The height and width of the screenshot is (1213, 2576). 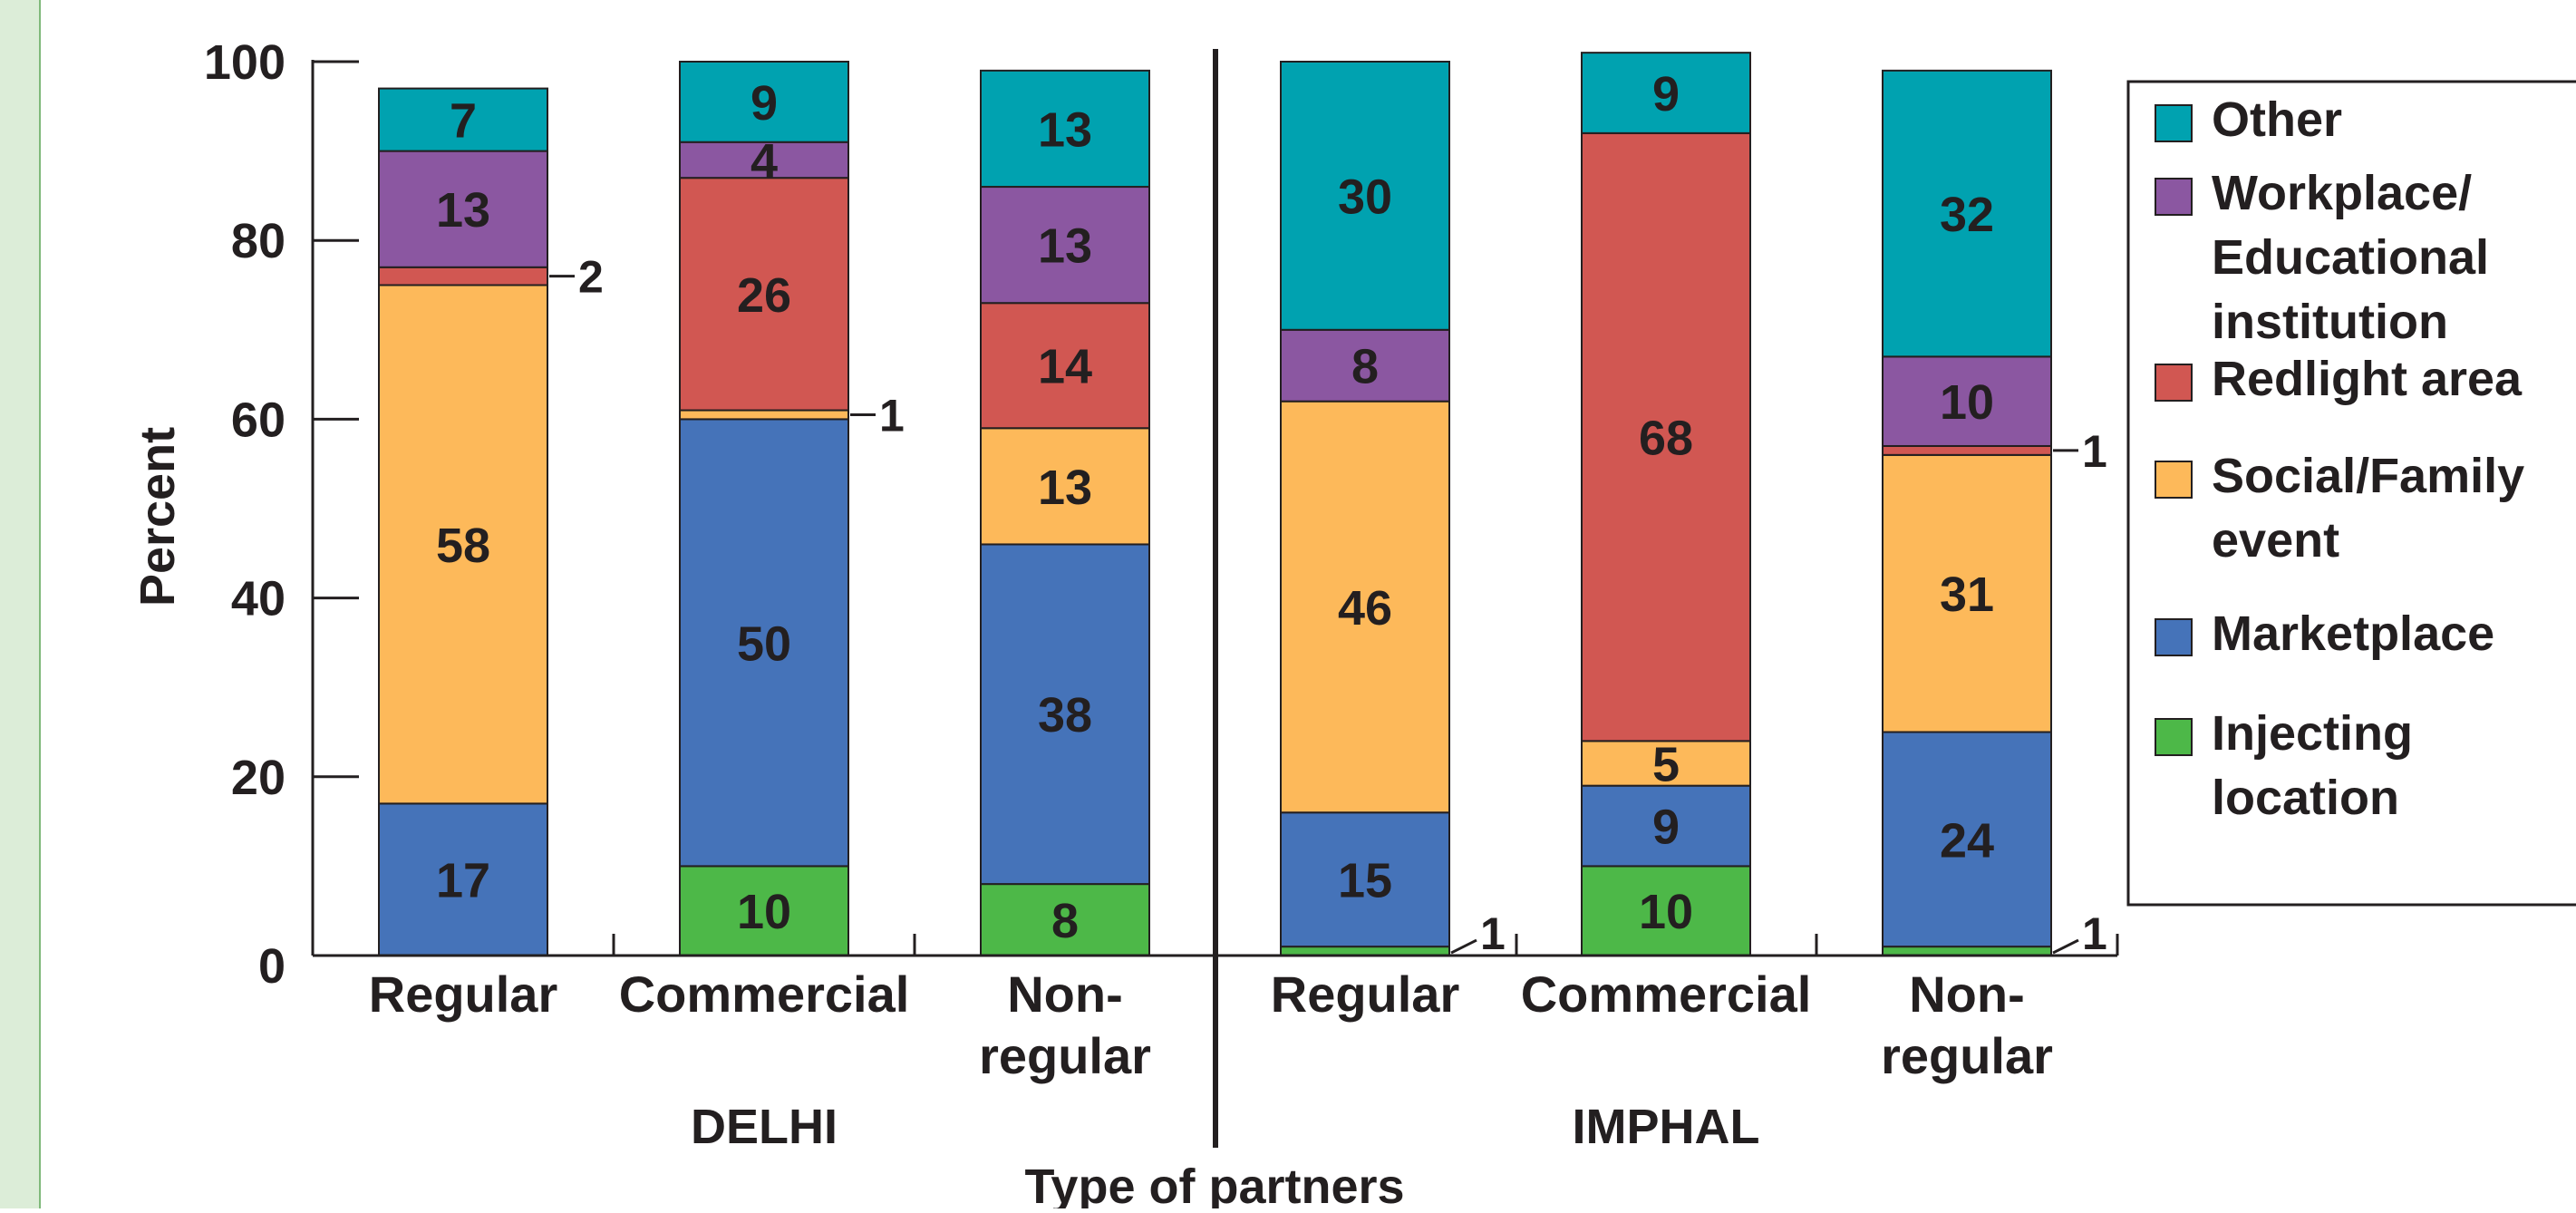 What do you see at coordinates (2174, 383) in the screenshot?
I see `legend-swatch-redlight-area` at bounding box center [2174, 383].